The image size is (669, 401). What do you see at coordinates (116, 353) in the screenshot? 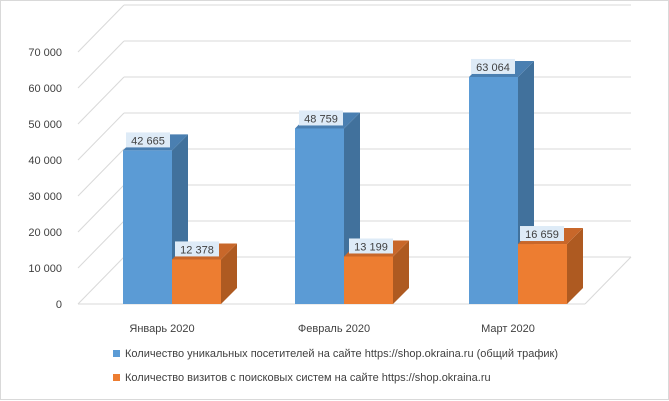
I see `legend-swatch-unique-visitors` at bounding box center [116, 353].